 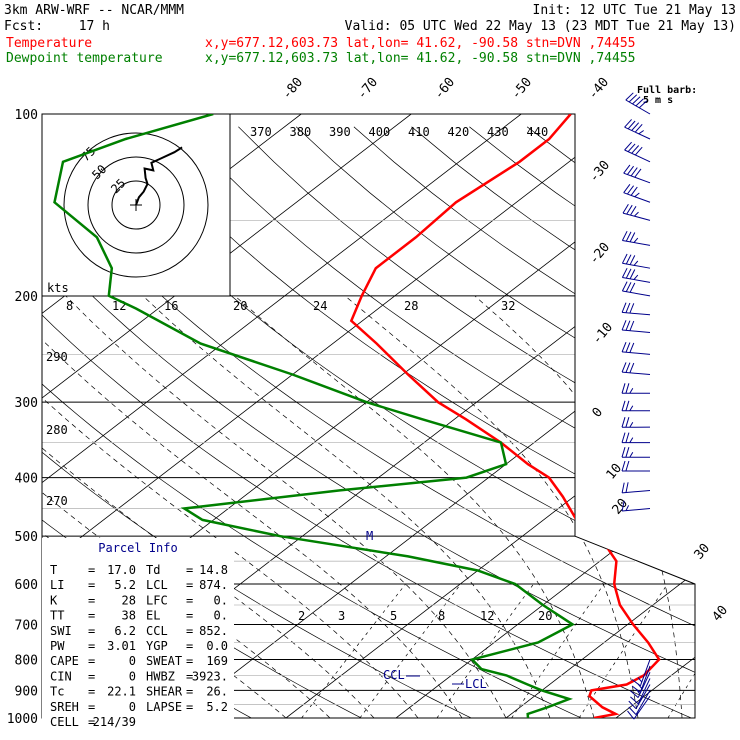 I want to click on pressure-label-300: 300, so click(x=26, y=403).